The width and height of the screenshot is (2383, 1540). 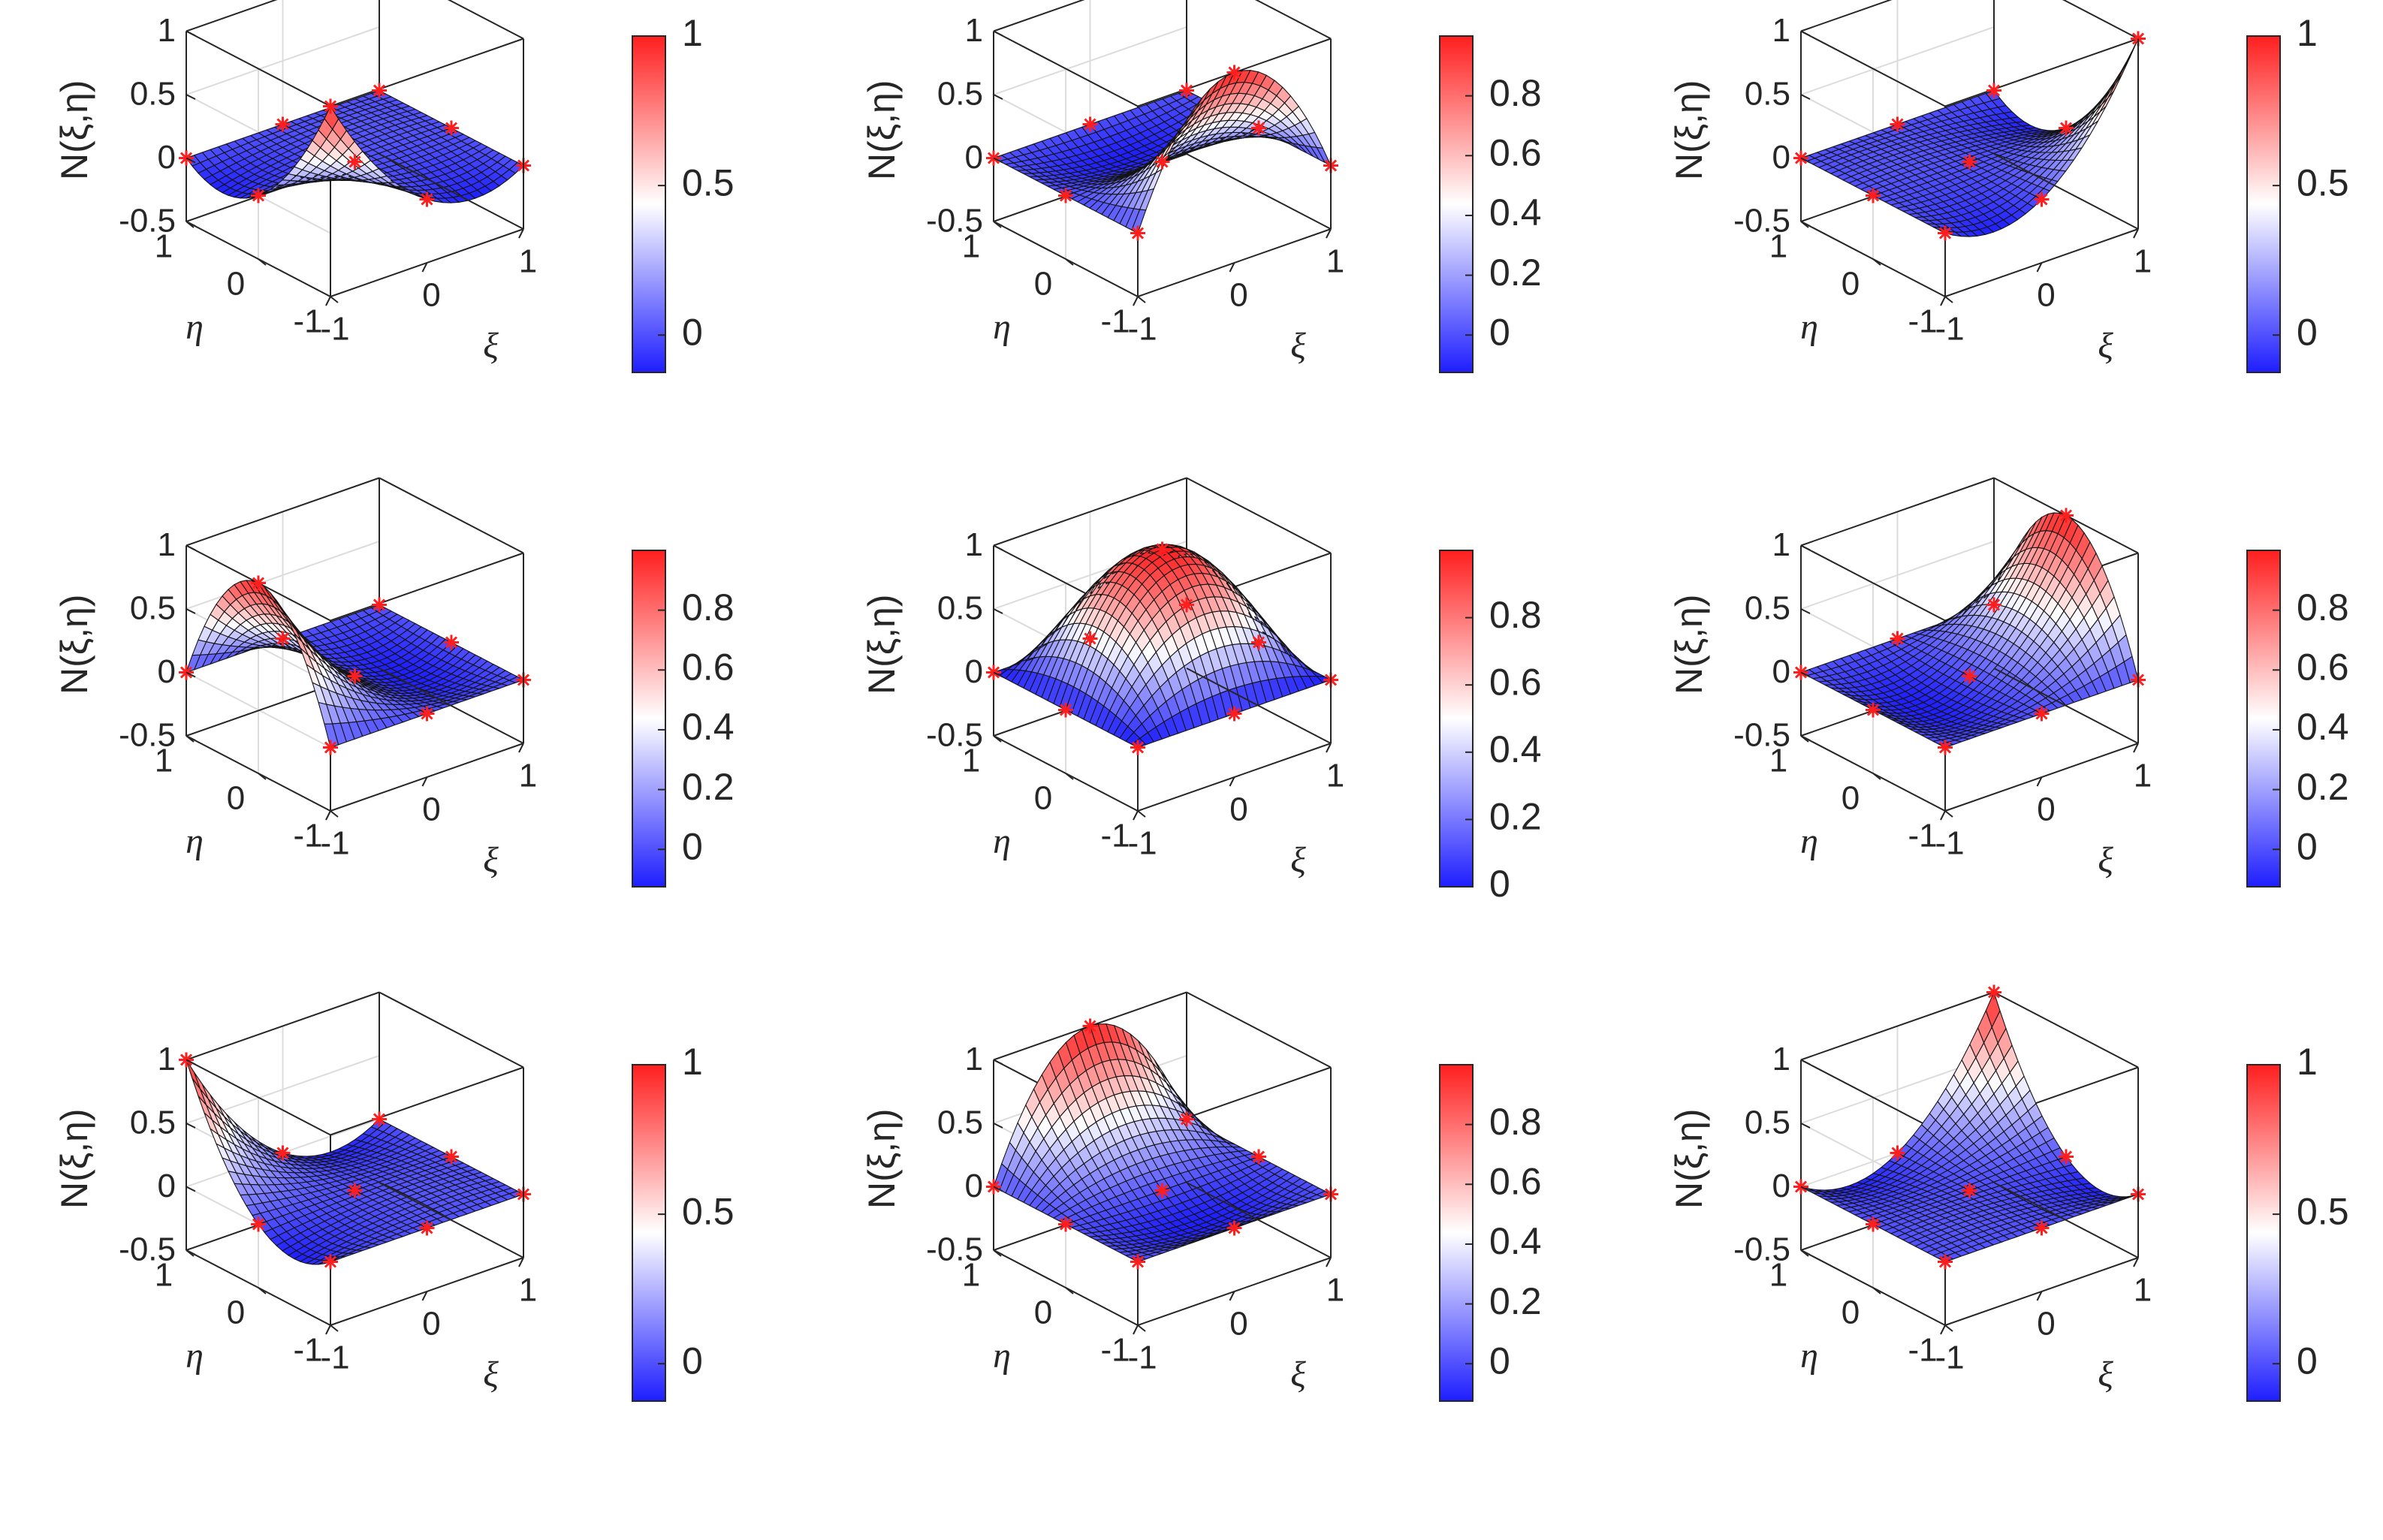 I want to click on xi-axis-label: ξ, so click(x=2105, y=860).